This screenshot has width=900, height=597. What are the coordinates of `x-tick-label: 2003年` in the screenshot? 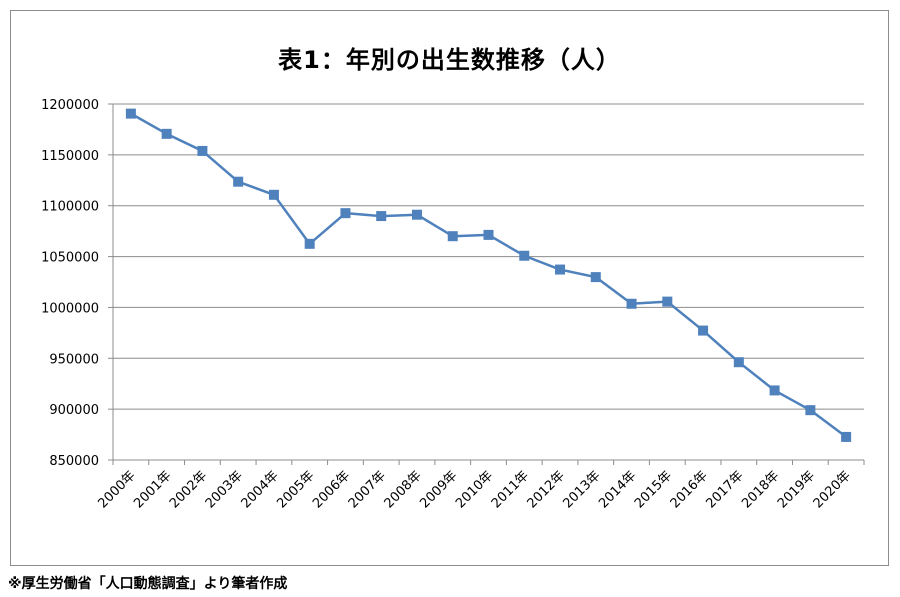 It's located at (224, 489).